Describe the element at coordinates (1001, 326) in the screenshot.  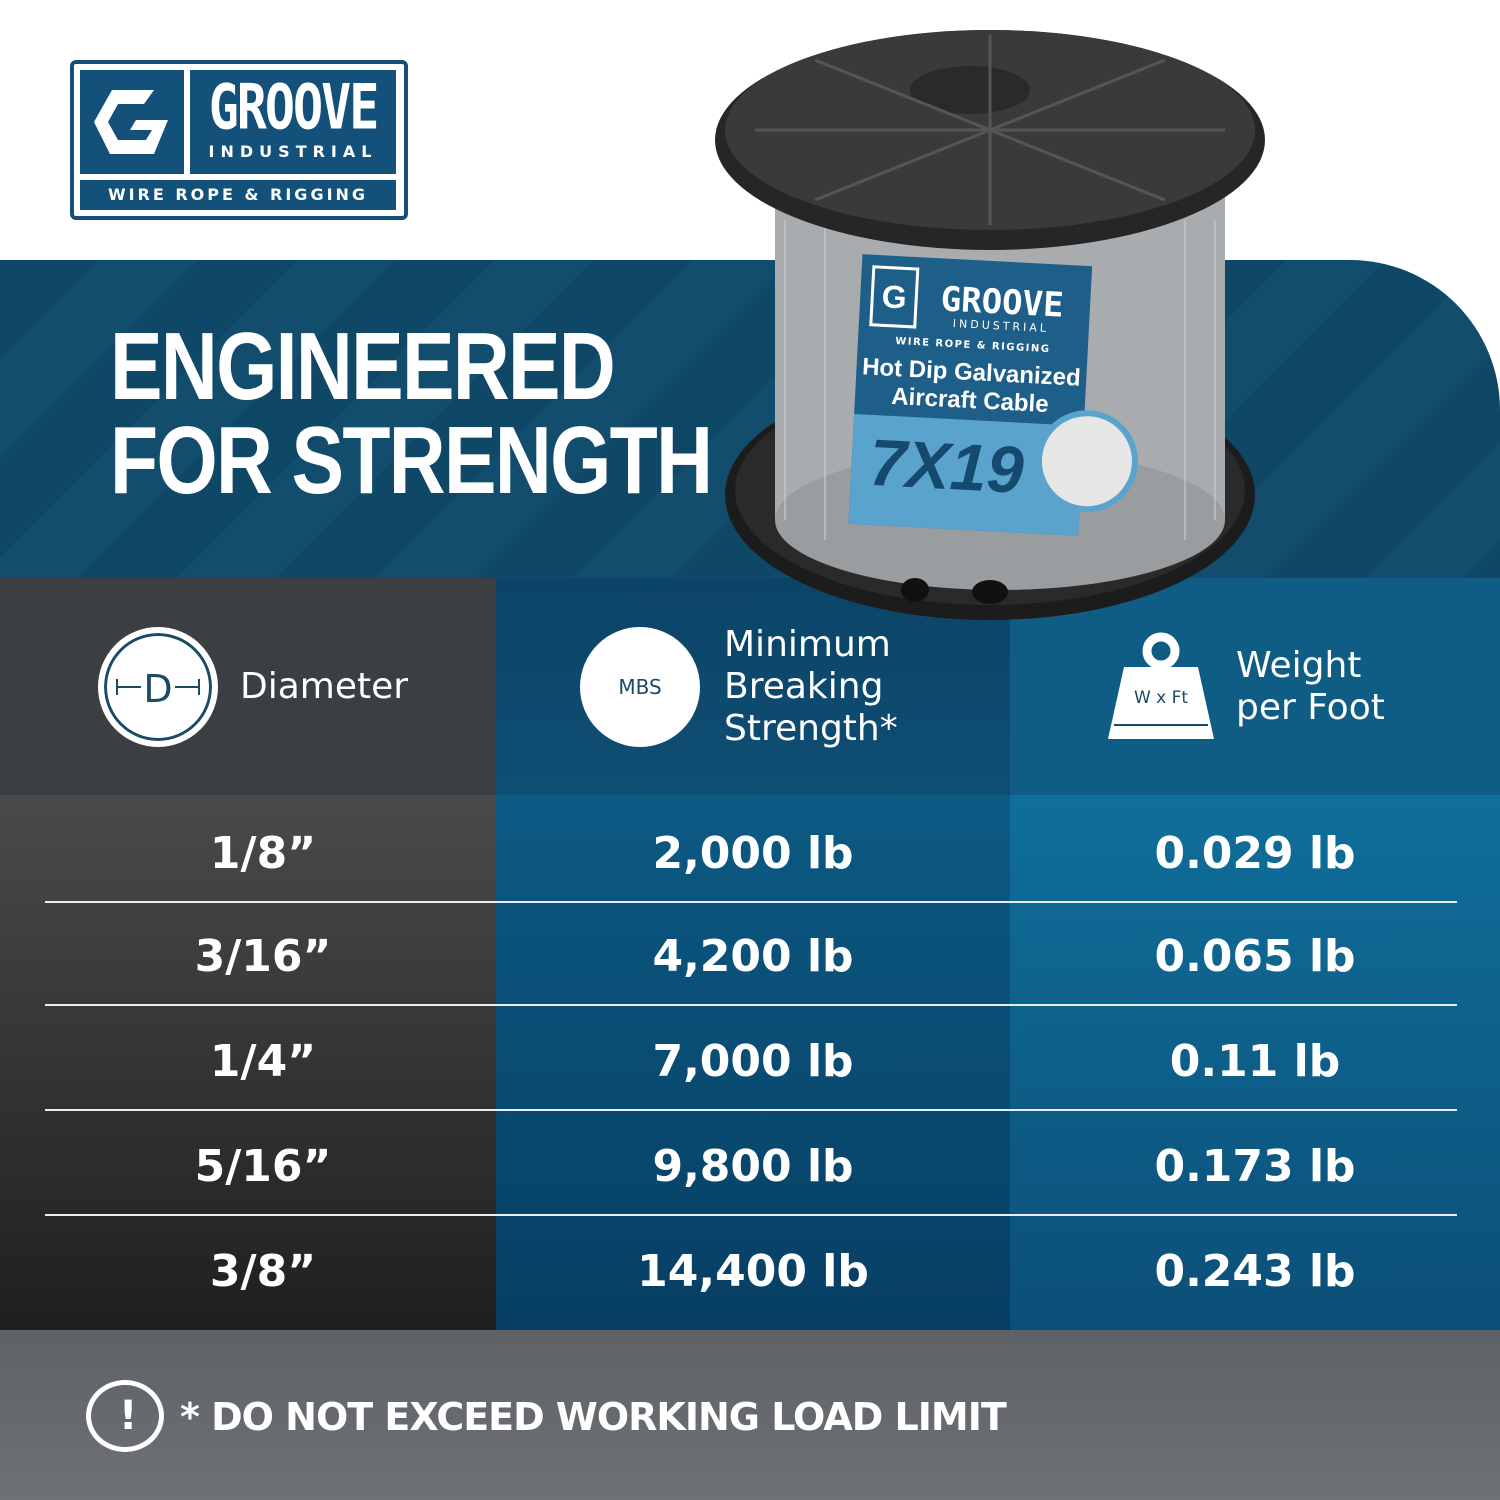
I see `label-sub: INDUSTRIAL` at that location.